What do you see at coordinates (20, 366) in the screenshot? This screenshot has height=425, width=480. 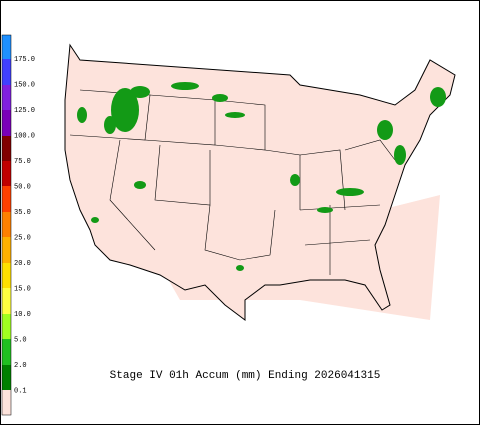 I see `legend-label: 2.0` at bounding box center [20, 366].